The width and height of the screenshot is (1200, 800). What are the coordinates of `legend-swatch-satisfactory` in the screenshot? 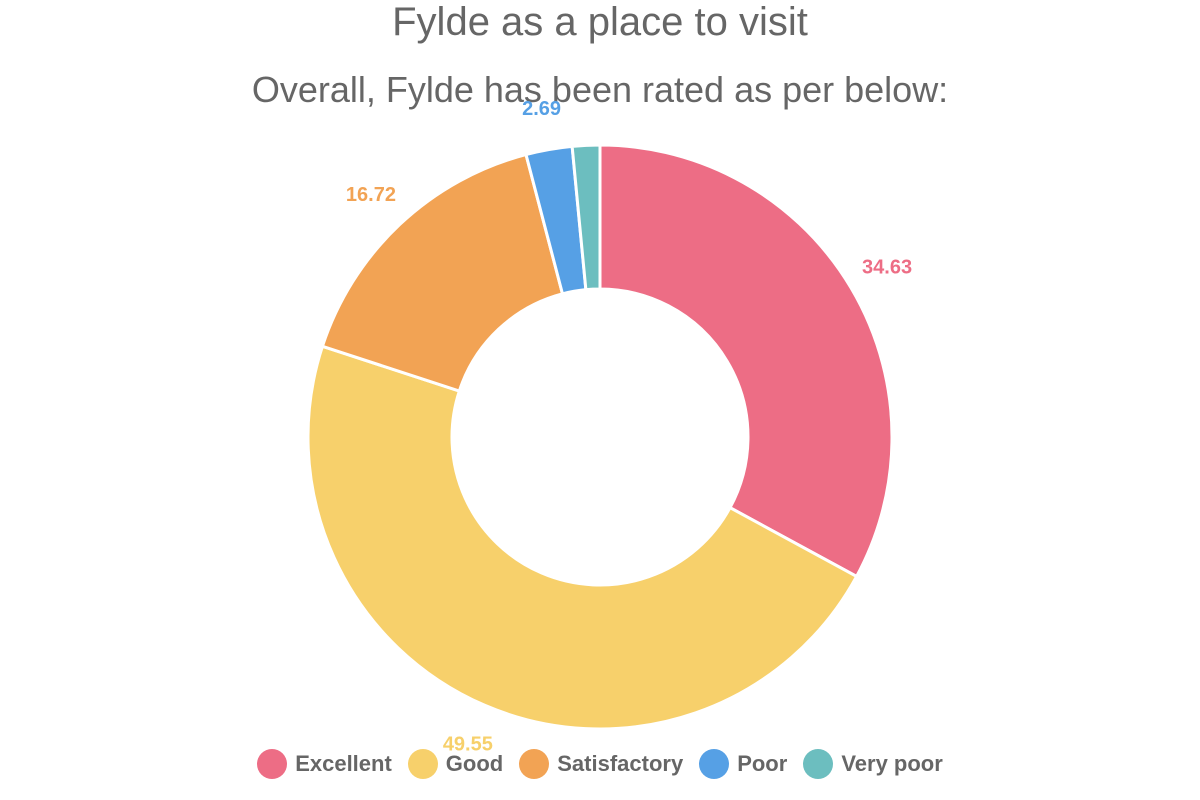 It's located at (534, 764).